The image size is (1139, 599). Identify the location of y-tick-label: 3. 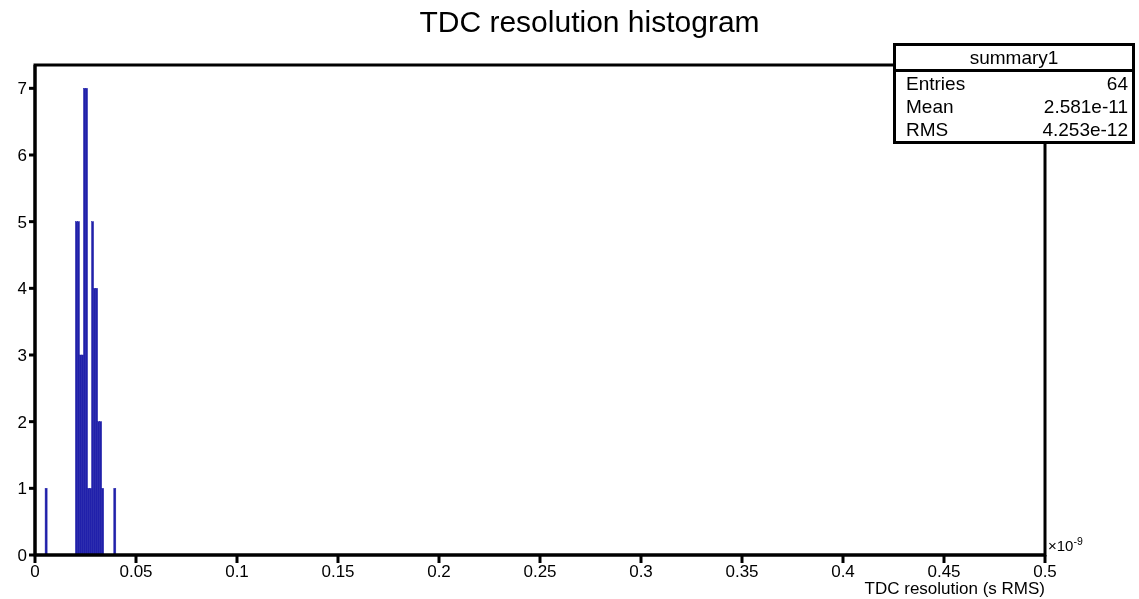
(22, 356).